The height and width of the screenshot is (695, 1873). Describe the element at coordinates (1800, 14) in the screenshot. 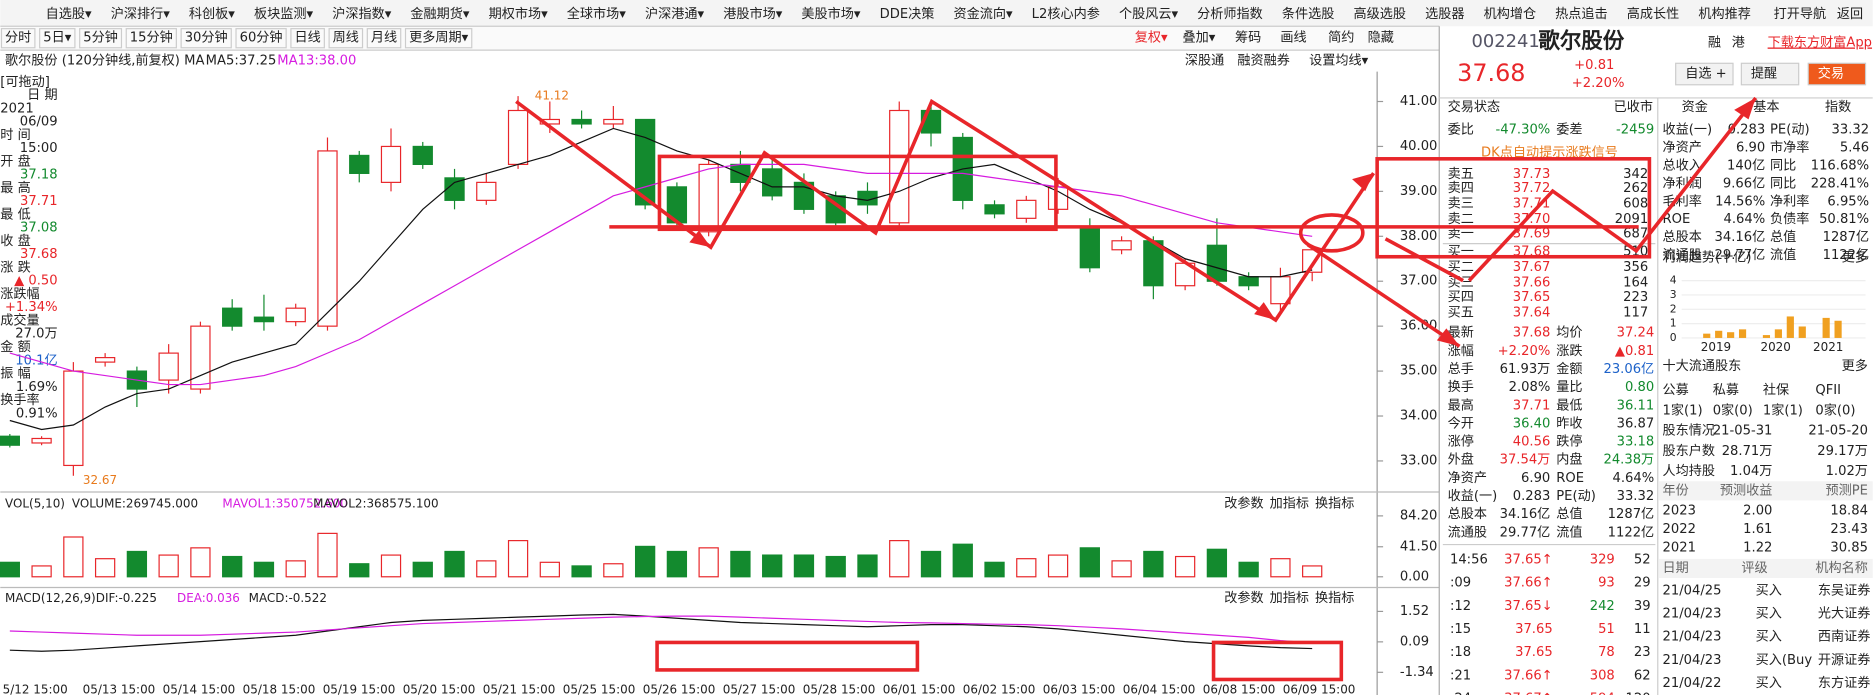

I see `menu-item: 打开导航` at that location.